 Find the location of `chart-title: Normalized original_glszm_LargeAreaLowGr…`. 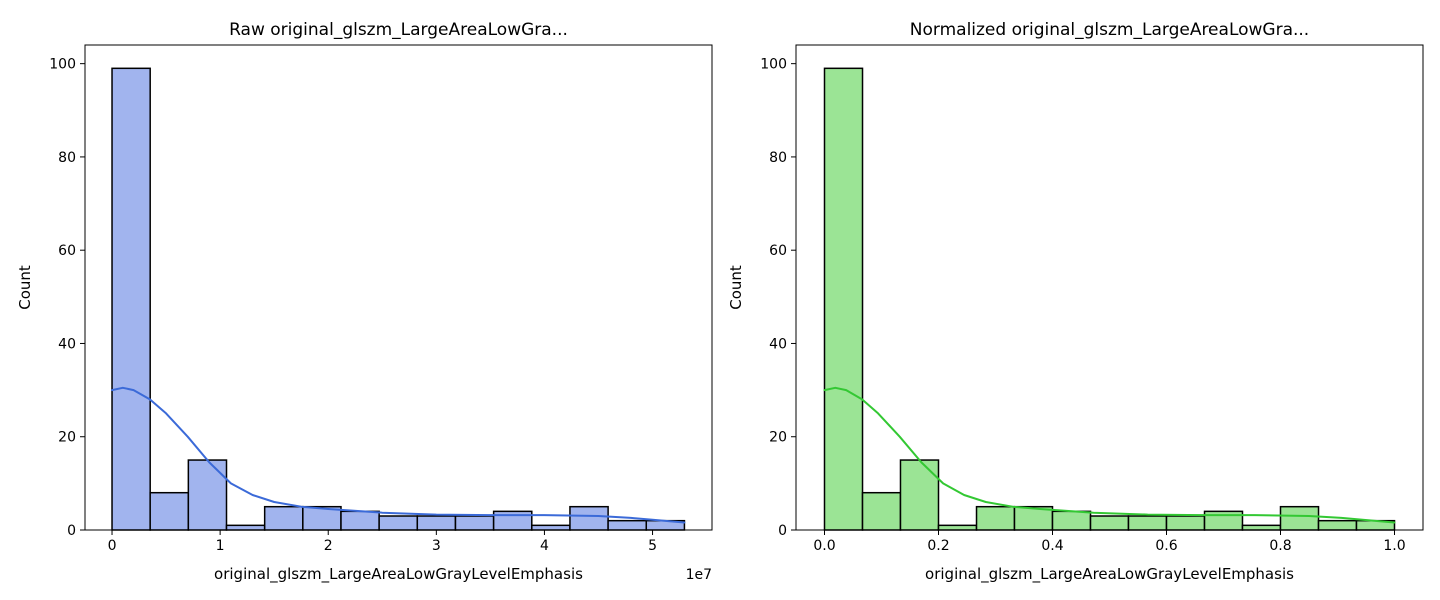

chart-title: Normalized original_glszm_LargeAreaLowGr… is located at coordinates (1109, 30).